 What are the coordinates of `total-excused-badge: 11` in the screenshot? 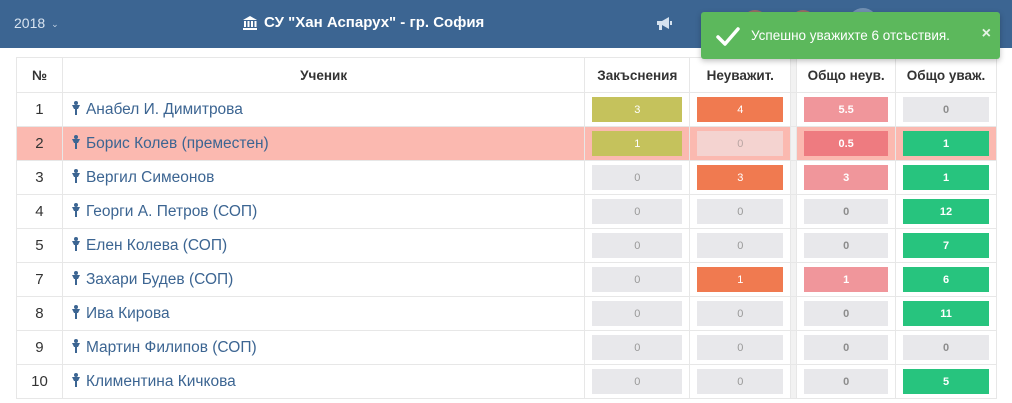 It's located at (946, 313).